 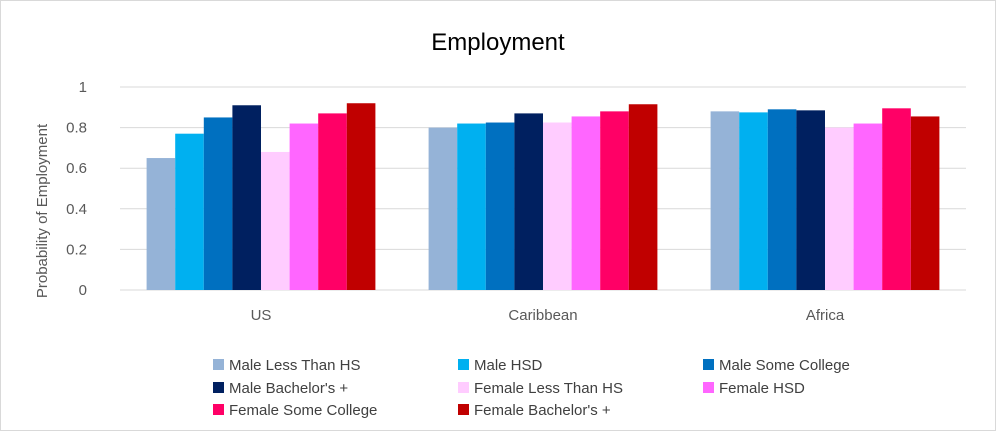 What do you see at coordinates (261, 315) in the screenshot?
I see `x-tick-label: US` at bounding box center [261, 315].